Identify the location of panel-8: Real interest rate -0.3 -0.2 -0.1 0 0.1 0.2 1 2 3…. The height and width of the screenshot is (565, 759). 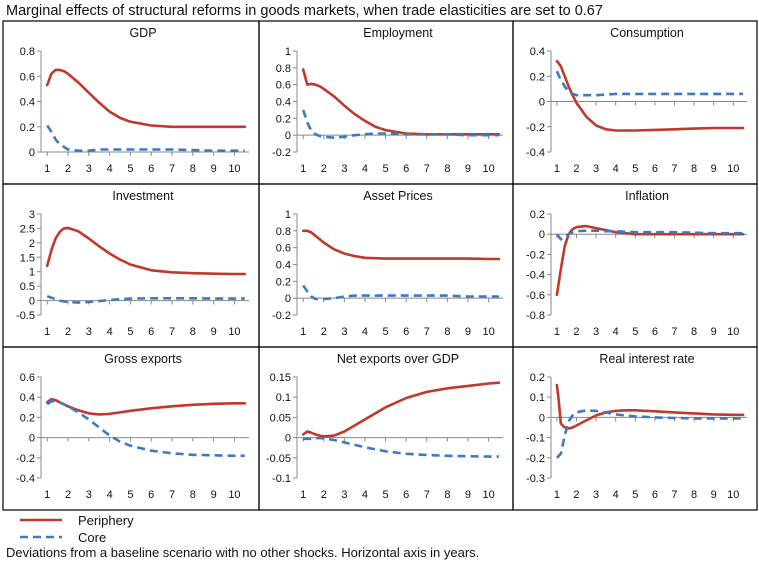
(635, 428).